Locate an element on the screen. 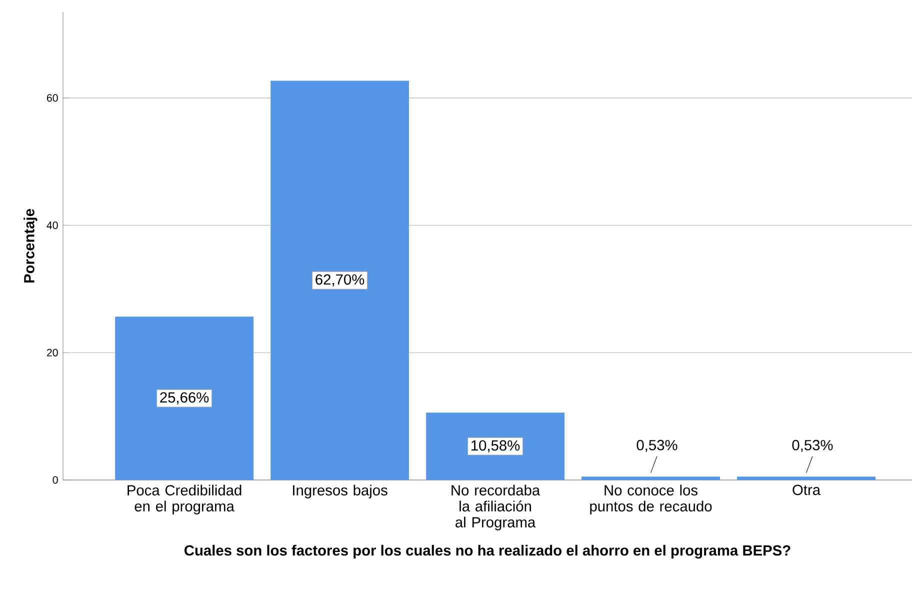  data-label: 10,58% is located at coordinates (496, 446).